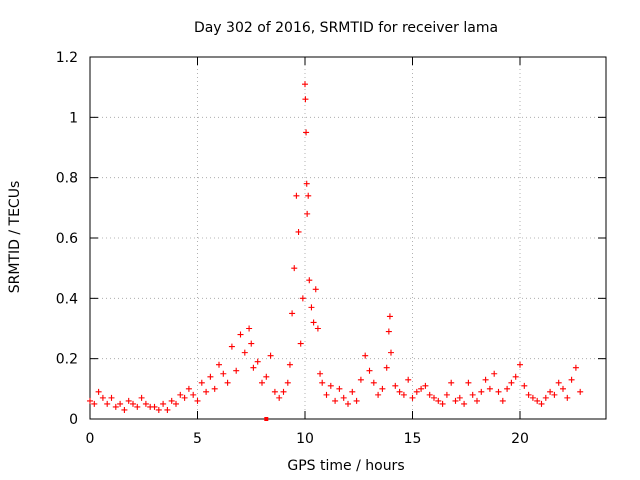  I want to click on y-tick-label: 0.8, so click(67, 179).